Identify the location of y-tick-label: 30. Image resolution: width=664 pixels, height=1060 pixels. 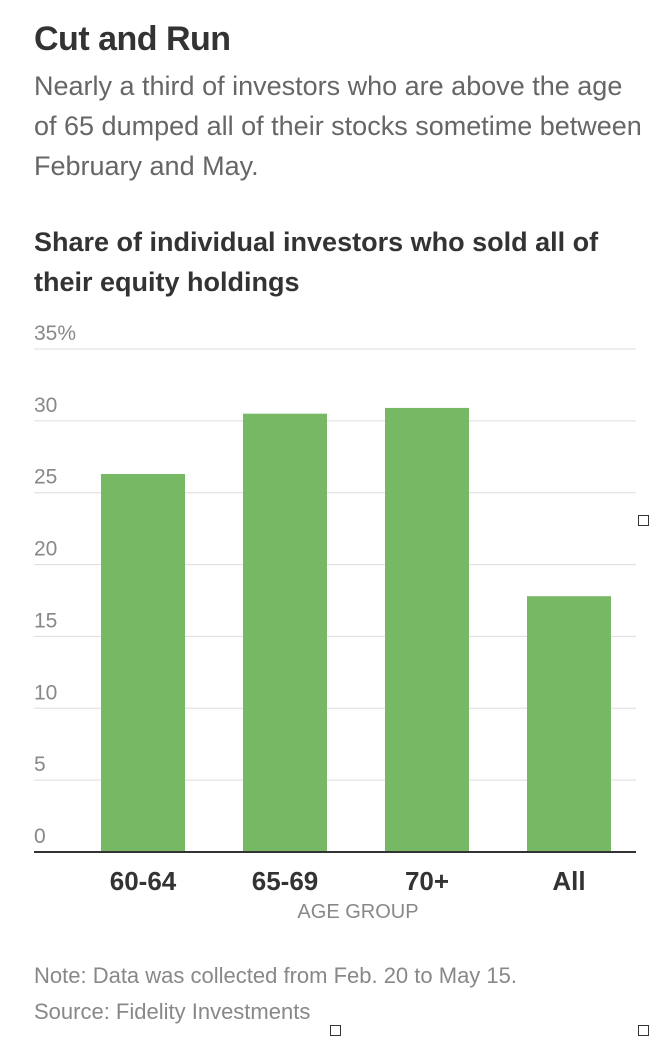
(45, 405).